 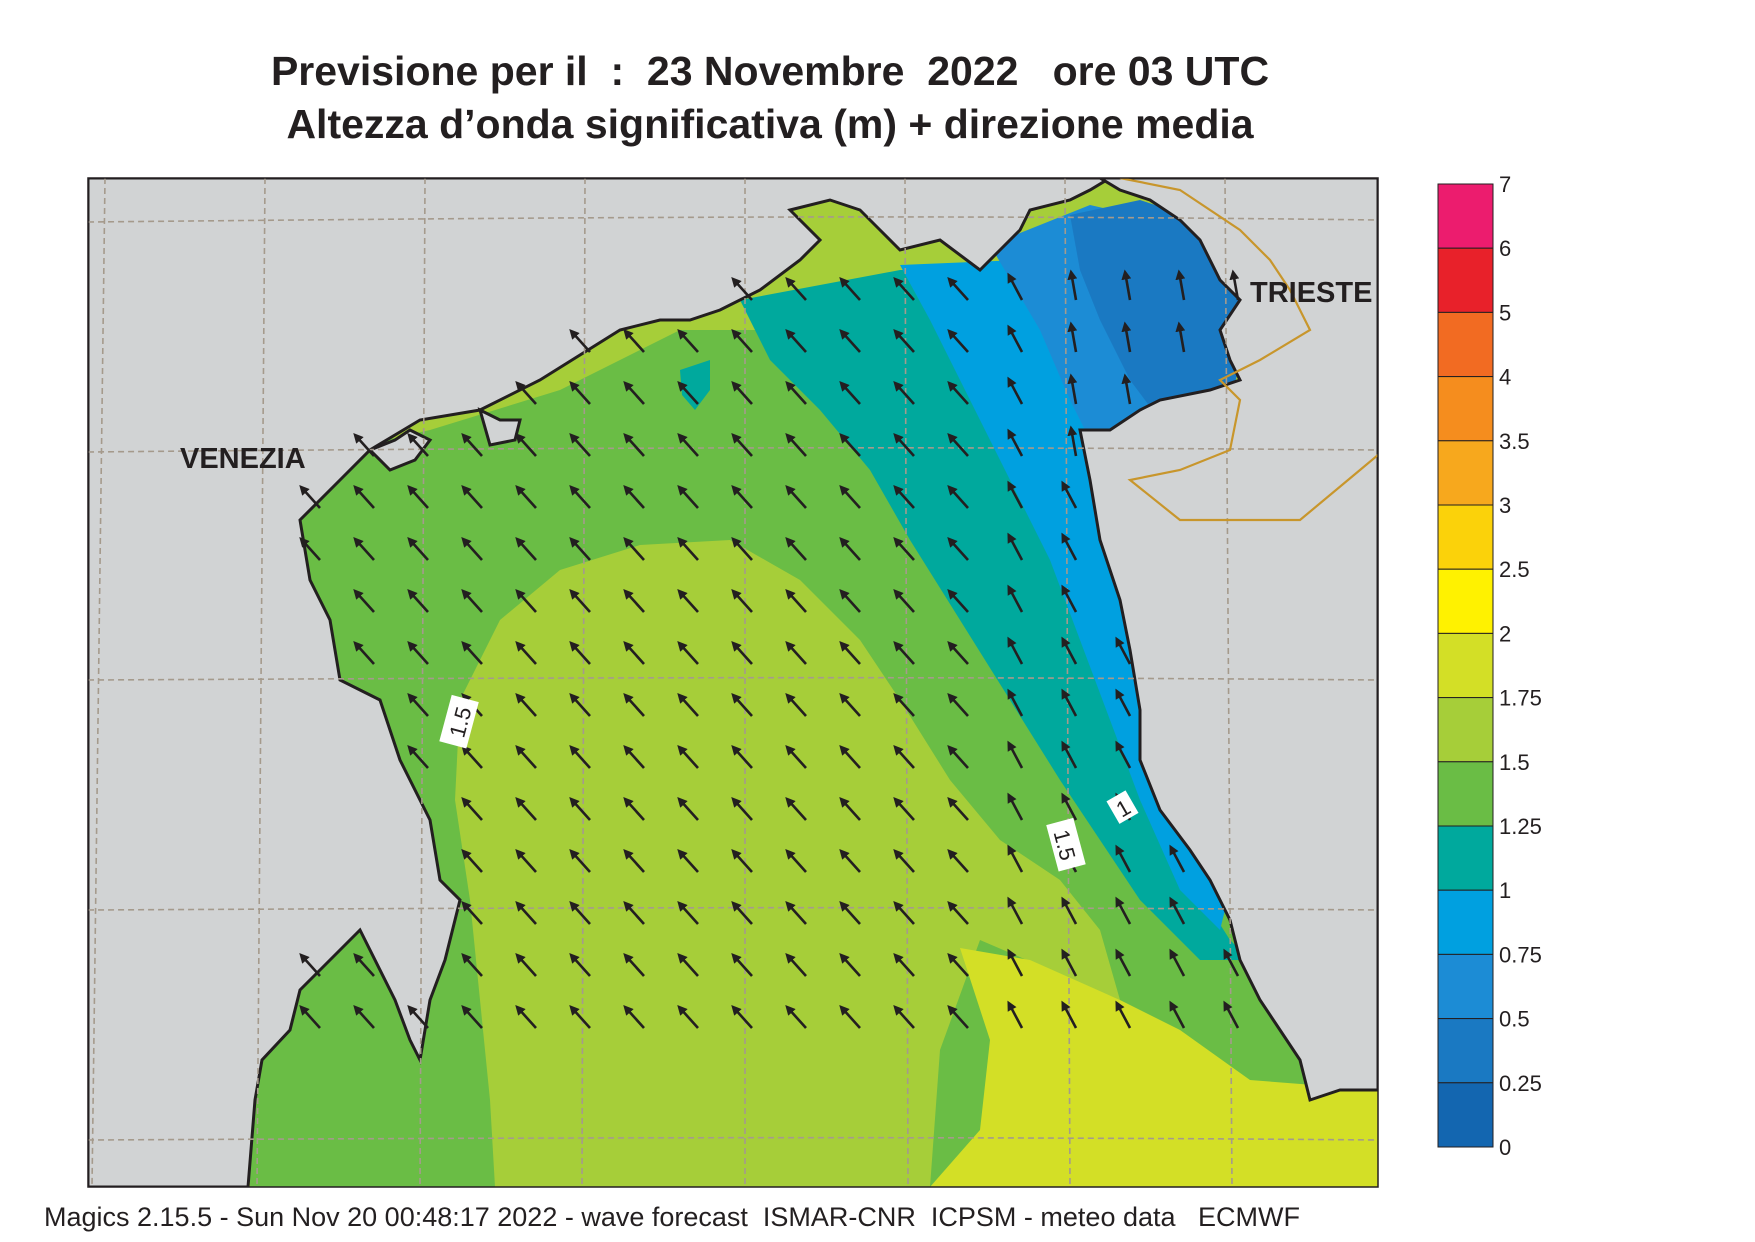 What do you see at coordinates (1228, 640) in the screenshot?
I see `land-east` at bounding box center [1228, 640].